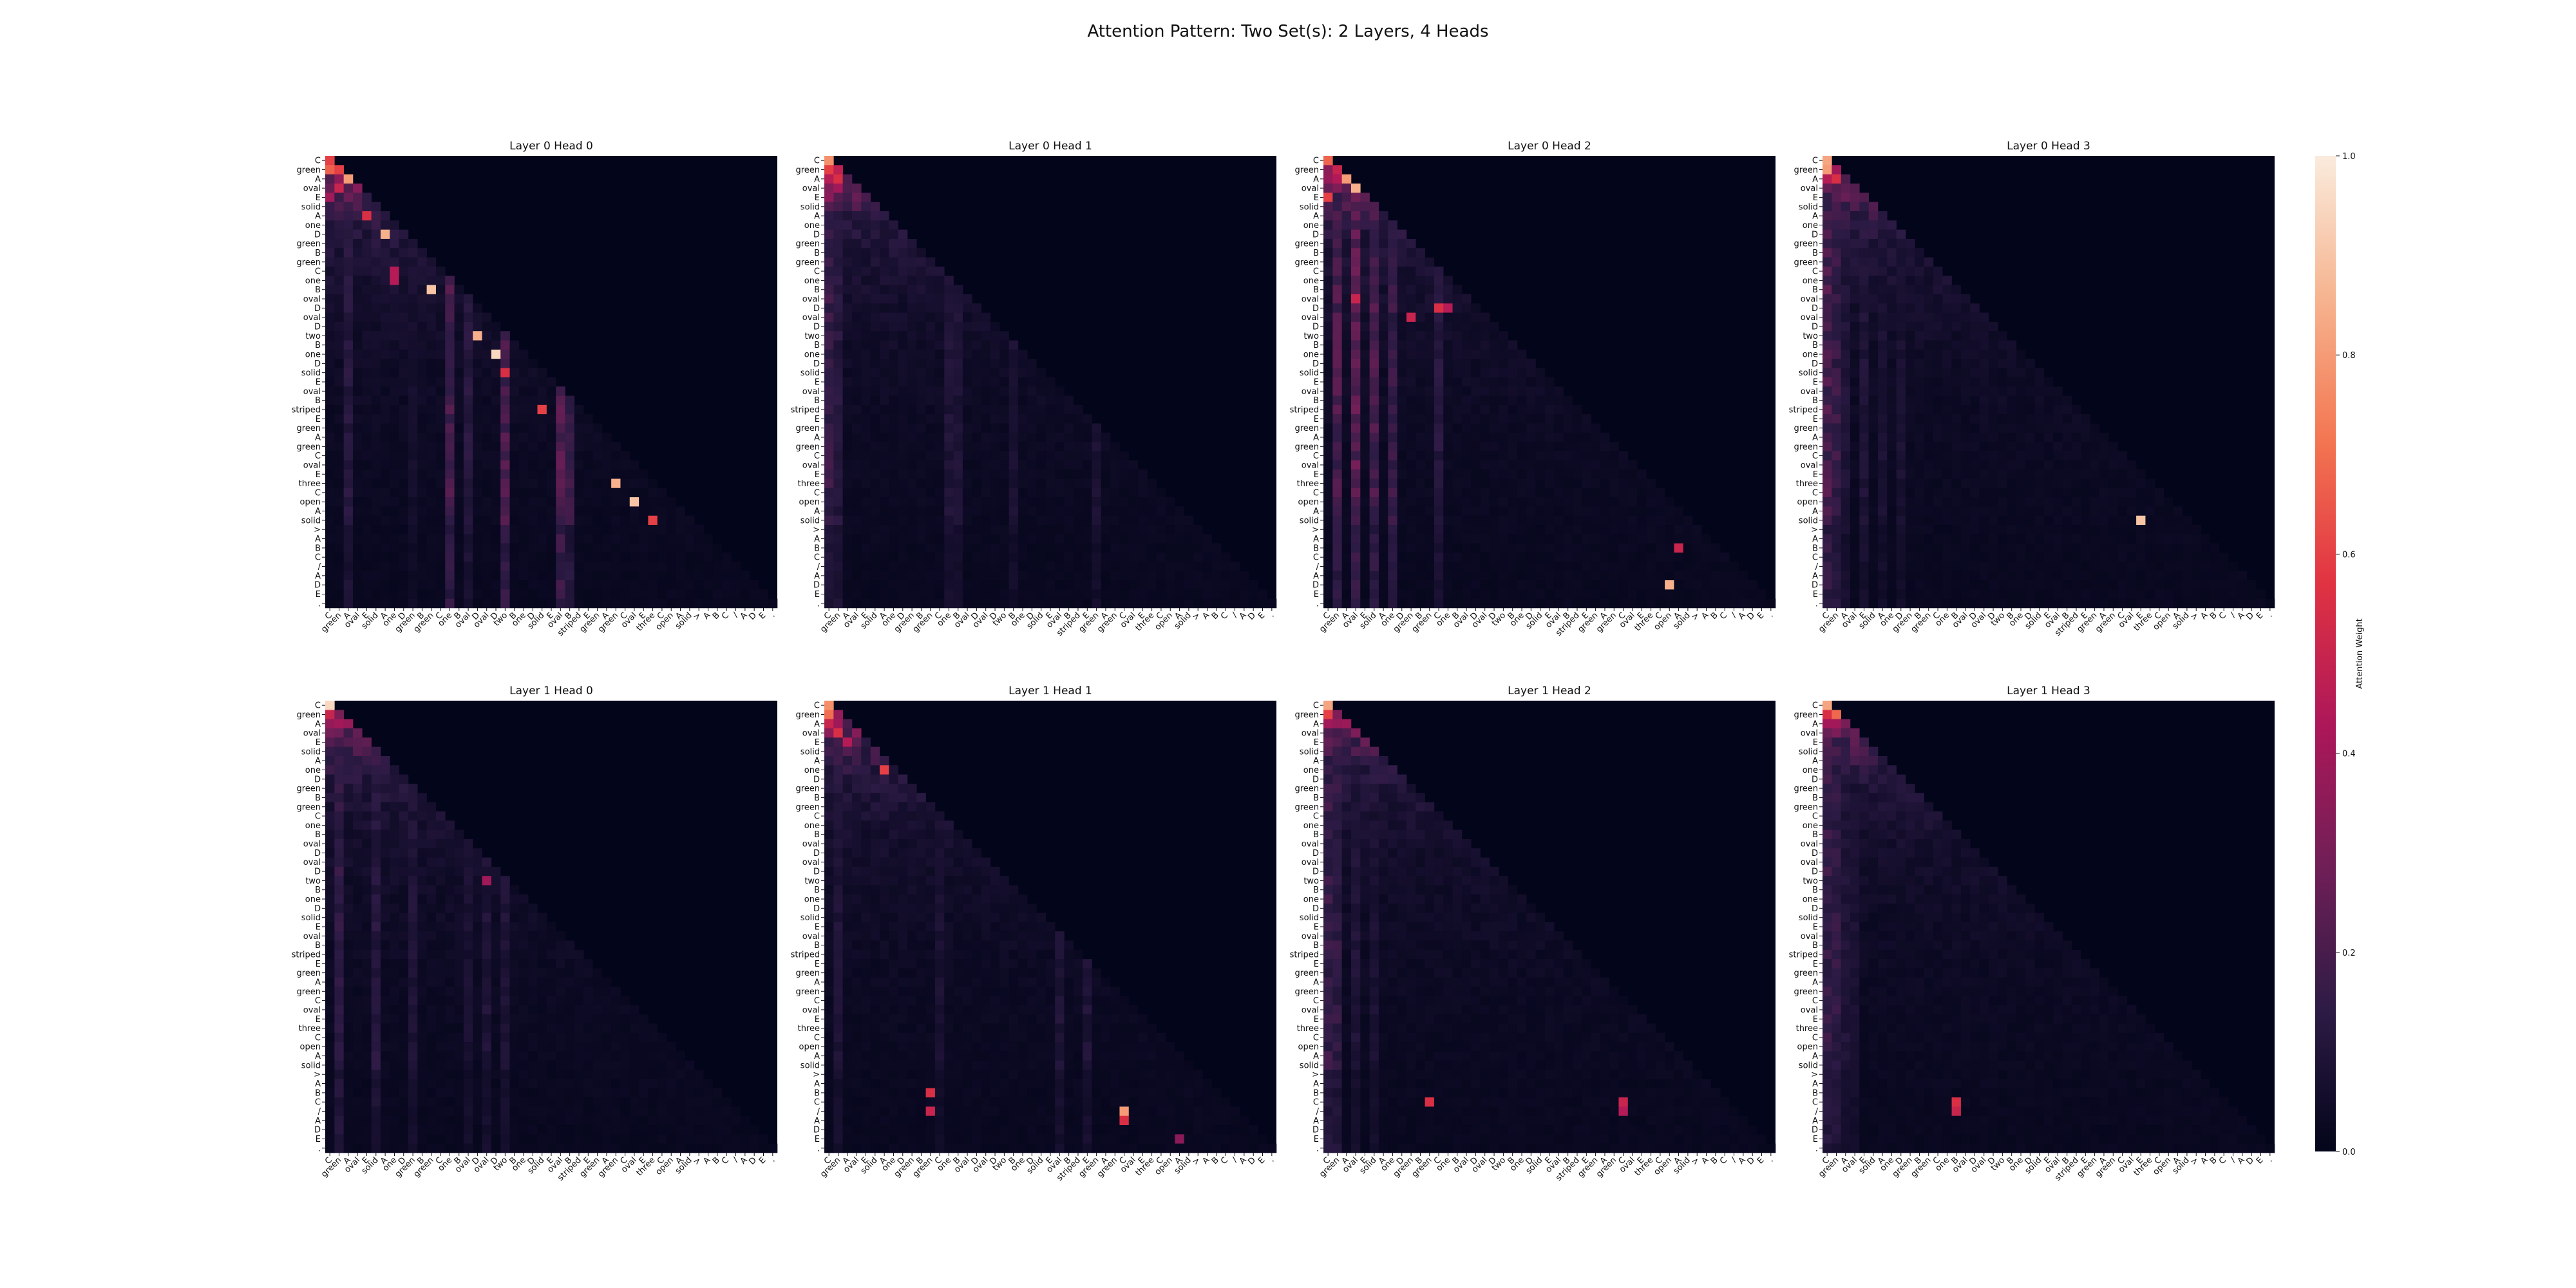  Describe the element at coordinates (1318, 604) in the screenshot. I see `y-tick-label: .` at that location.